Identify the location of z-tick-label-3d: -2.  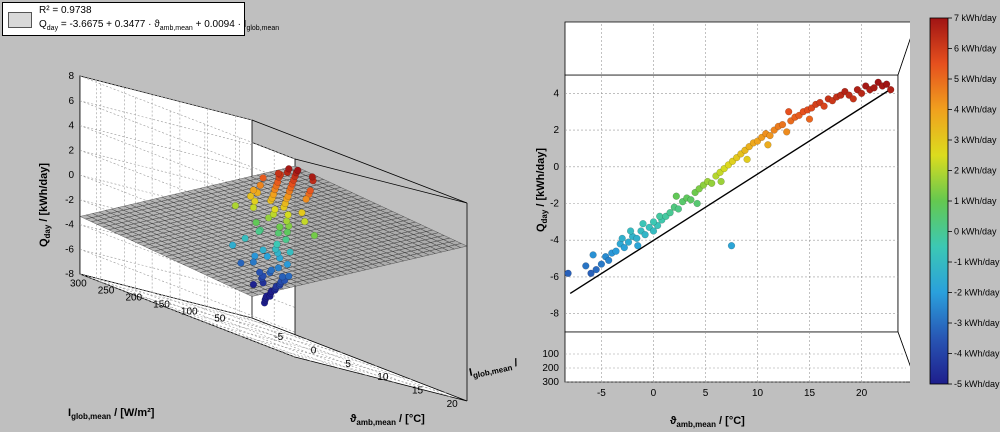
(69, 200).